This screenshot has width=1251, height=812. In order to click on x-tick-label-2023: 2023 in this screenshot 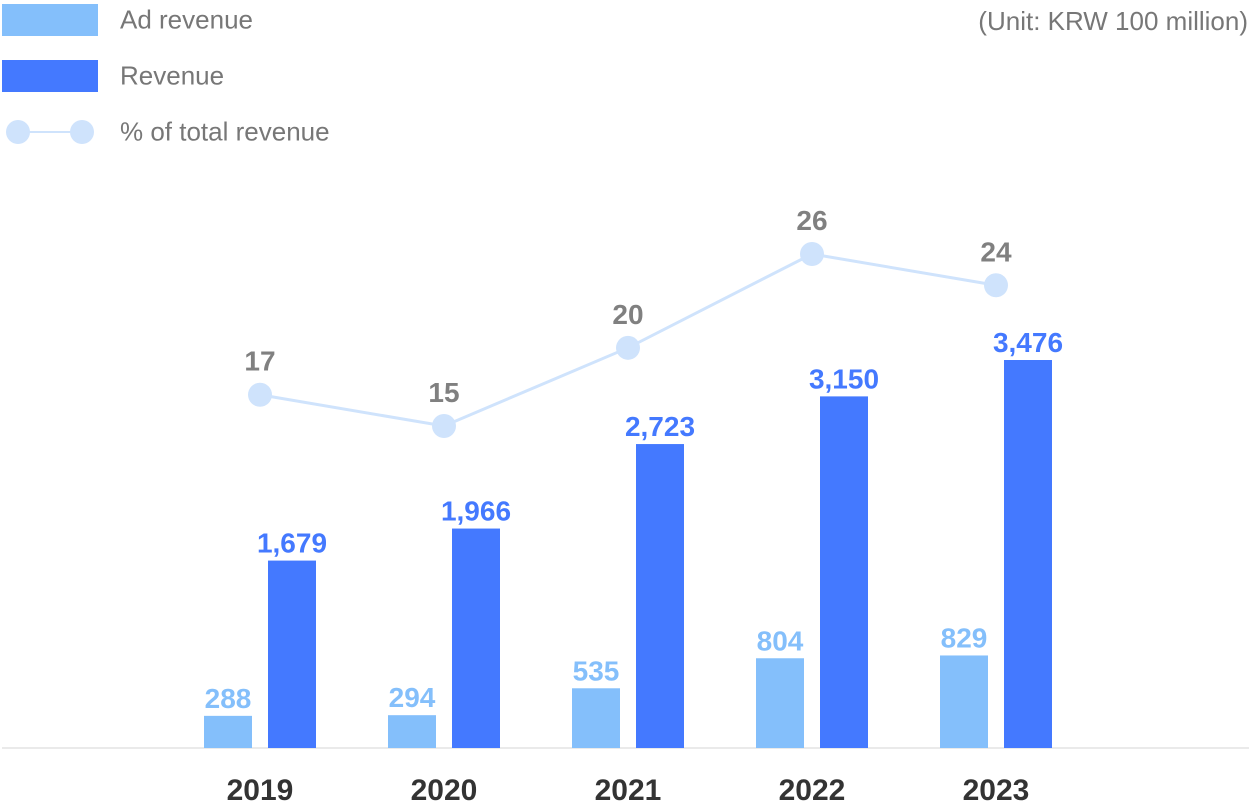, I will do `click(996, 790)`.